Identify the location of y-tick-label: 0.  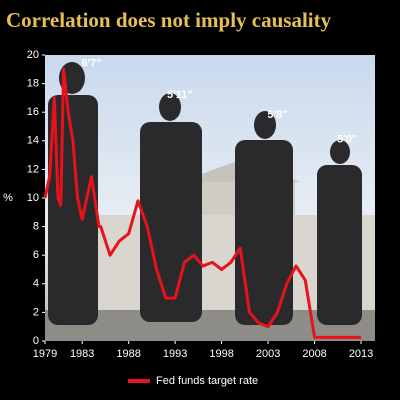
(36, 341).